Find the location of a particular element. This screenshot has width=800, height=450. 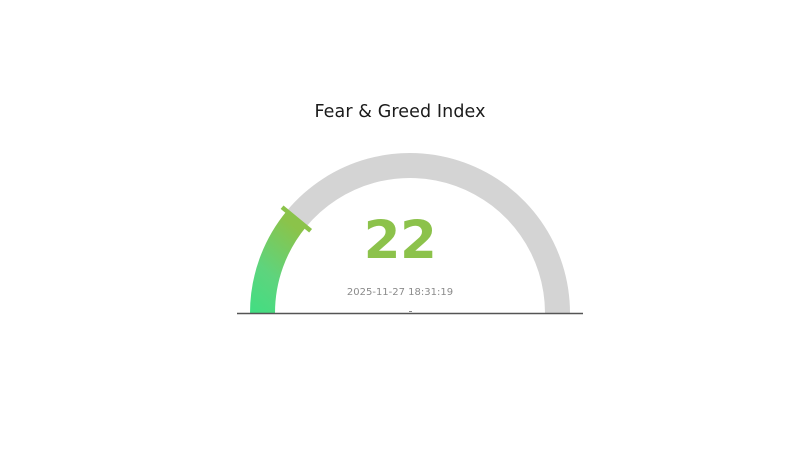

gauge-timestamp-label: 2025-11-27 18:31:19 is located at coordinates (400, 292).